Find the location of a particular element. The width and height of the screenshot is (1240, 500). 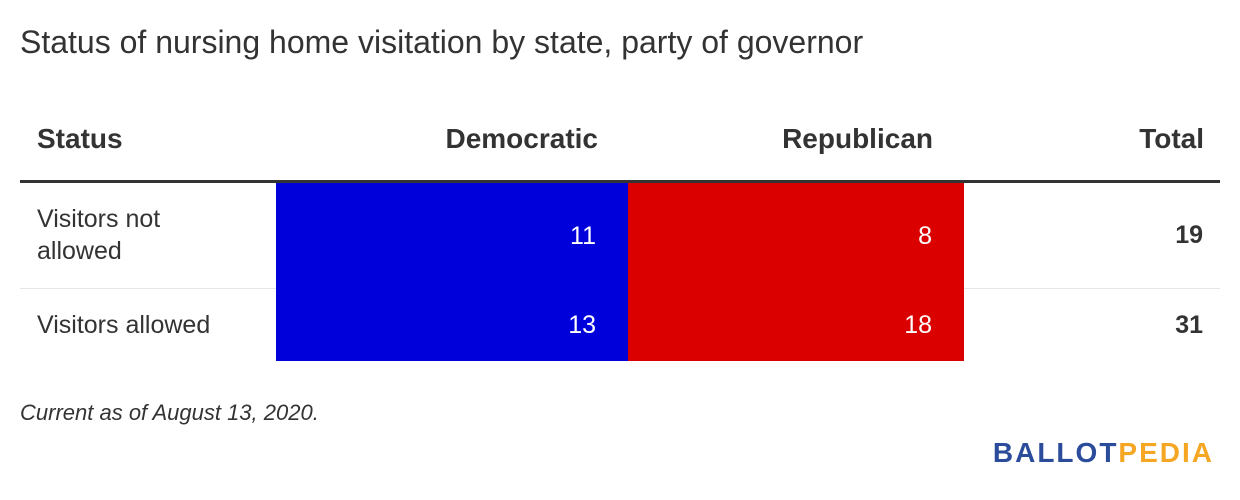

total-value: 31 is located at coordinates (1189, 324).